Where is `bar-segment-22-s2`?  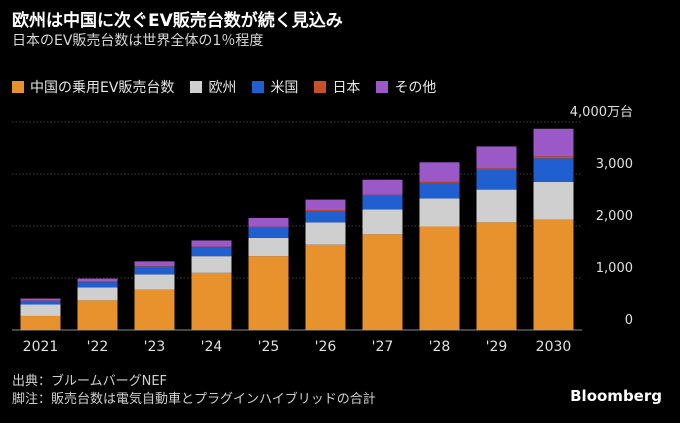 bar-segment-22-s2 is located at coordinates (97, 285).